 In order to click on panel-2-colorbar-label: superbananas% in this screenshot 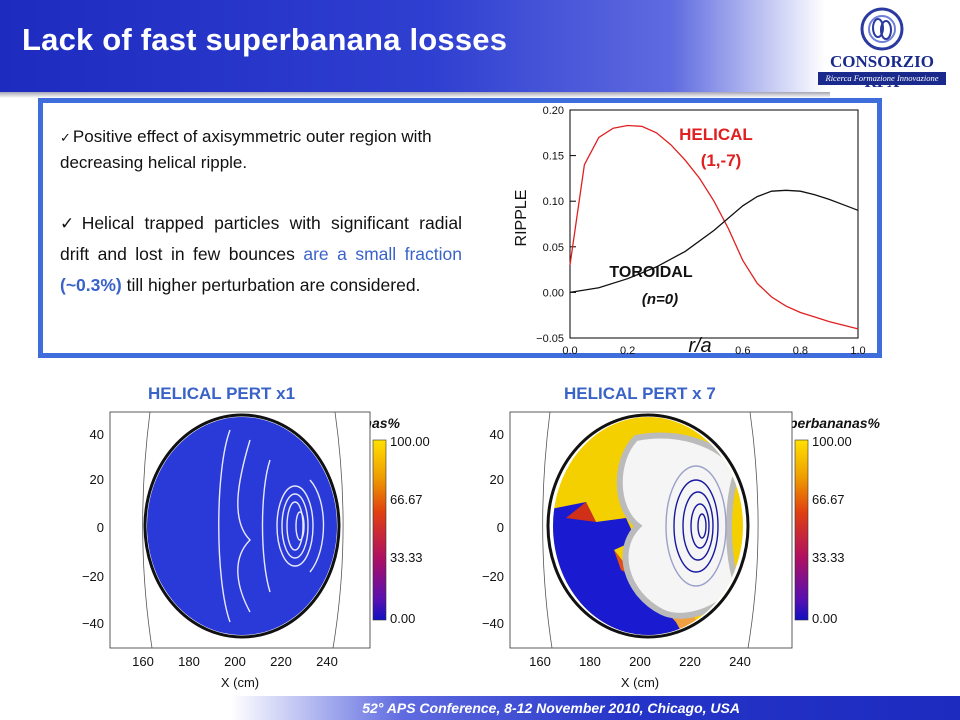, I will do `click(826, 423)`.